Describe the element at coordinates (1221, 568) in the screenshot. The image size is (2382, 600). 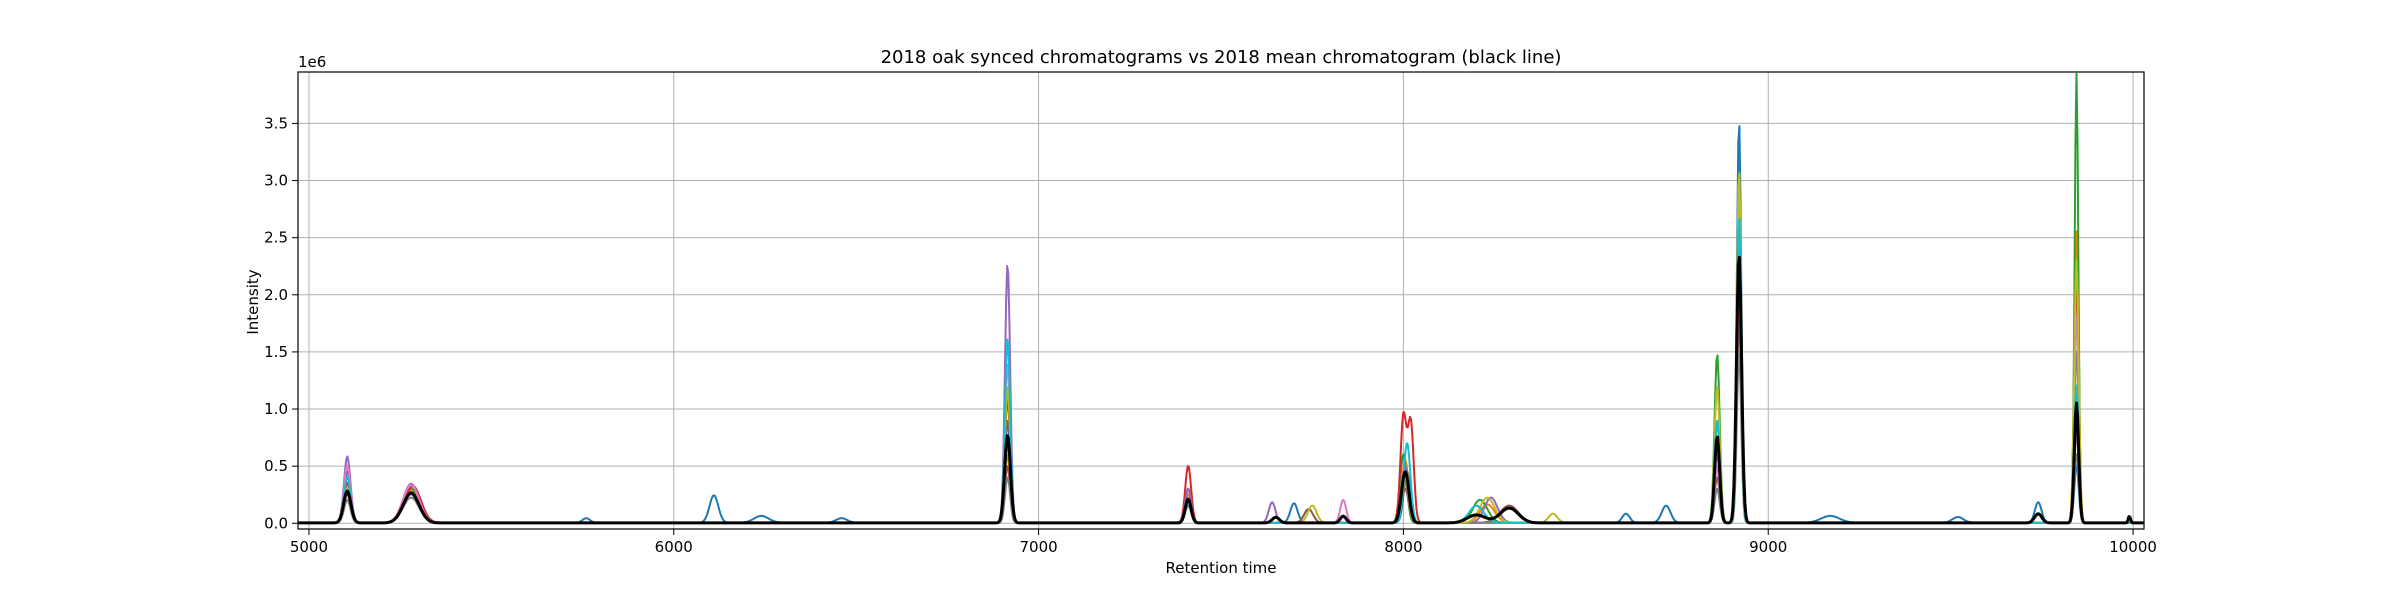
I see `x-axis-label: Retention time` at that location.